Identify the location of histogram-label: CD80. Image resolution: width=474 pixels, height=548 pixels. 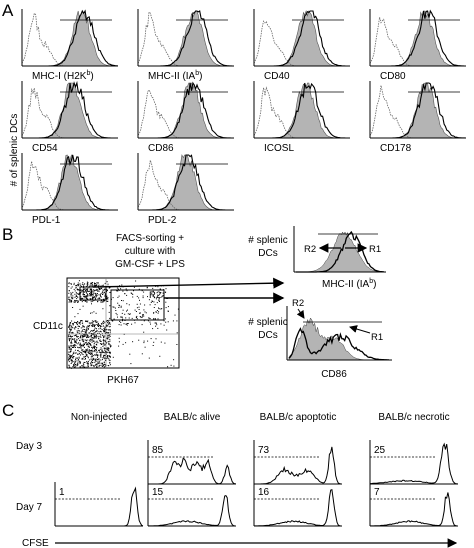
(393, 76).